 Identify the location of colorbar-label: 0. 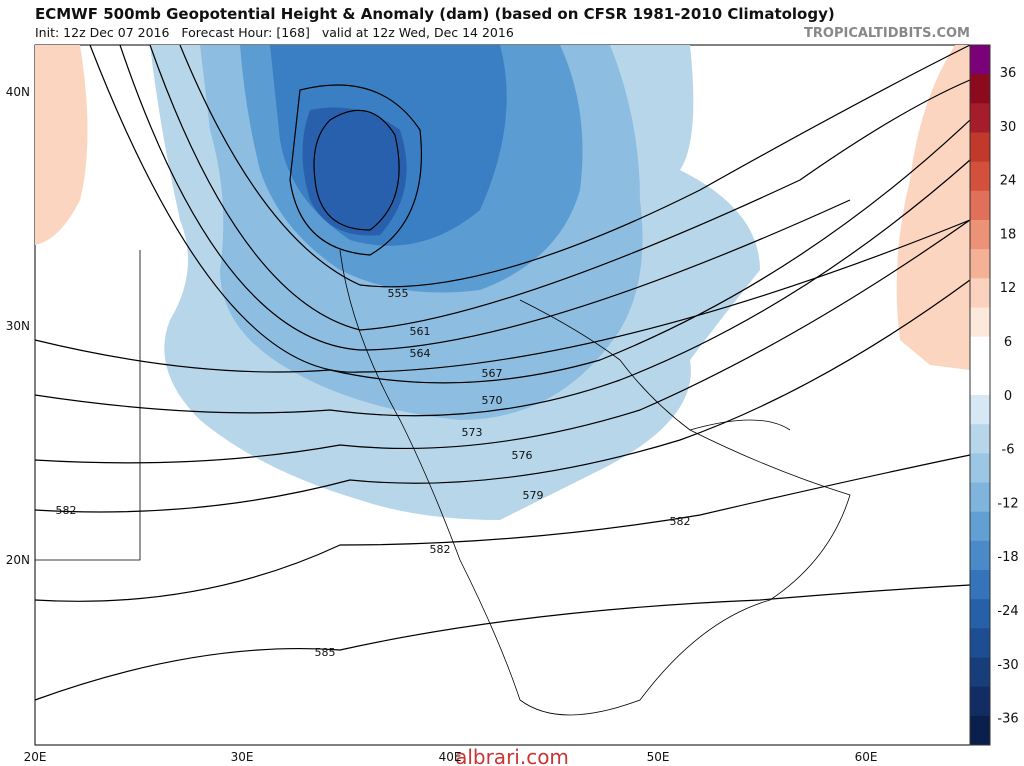
(1008, 396).